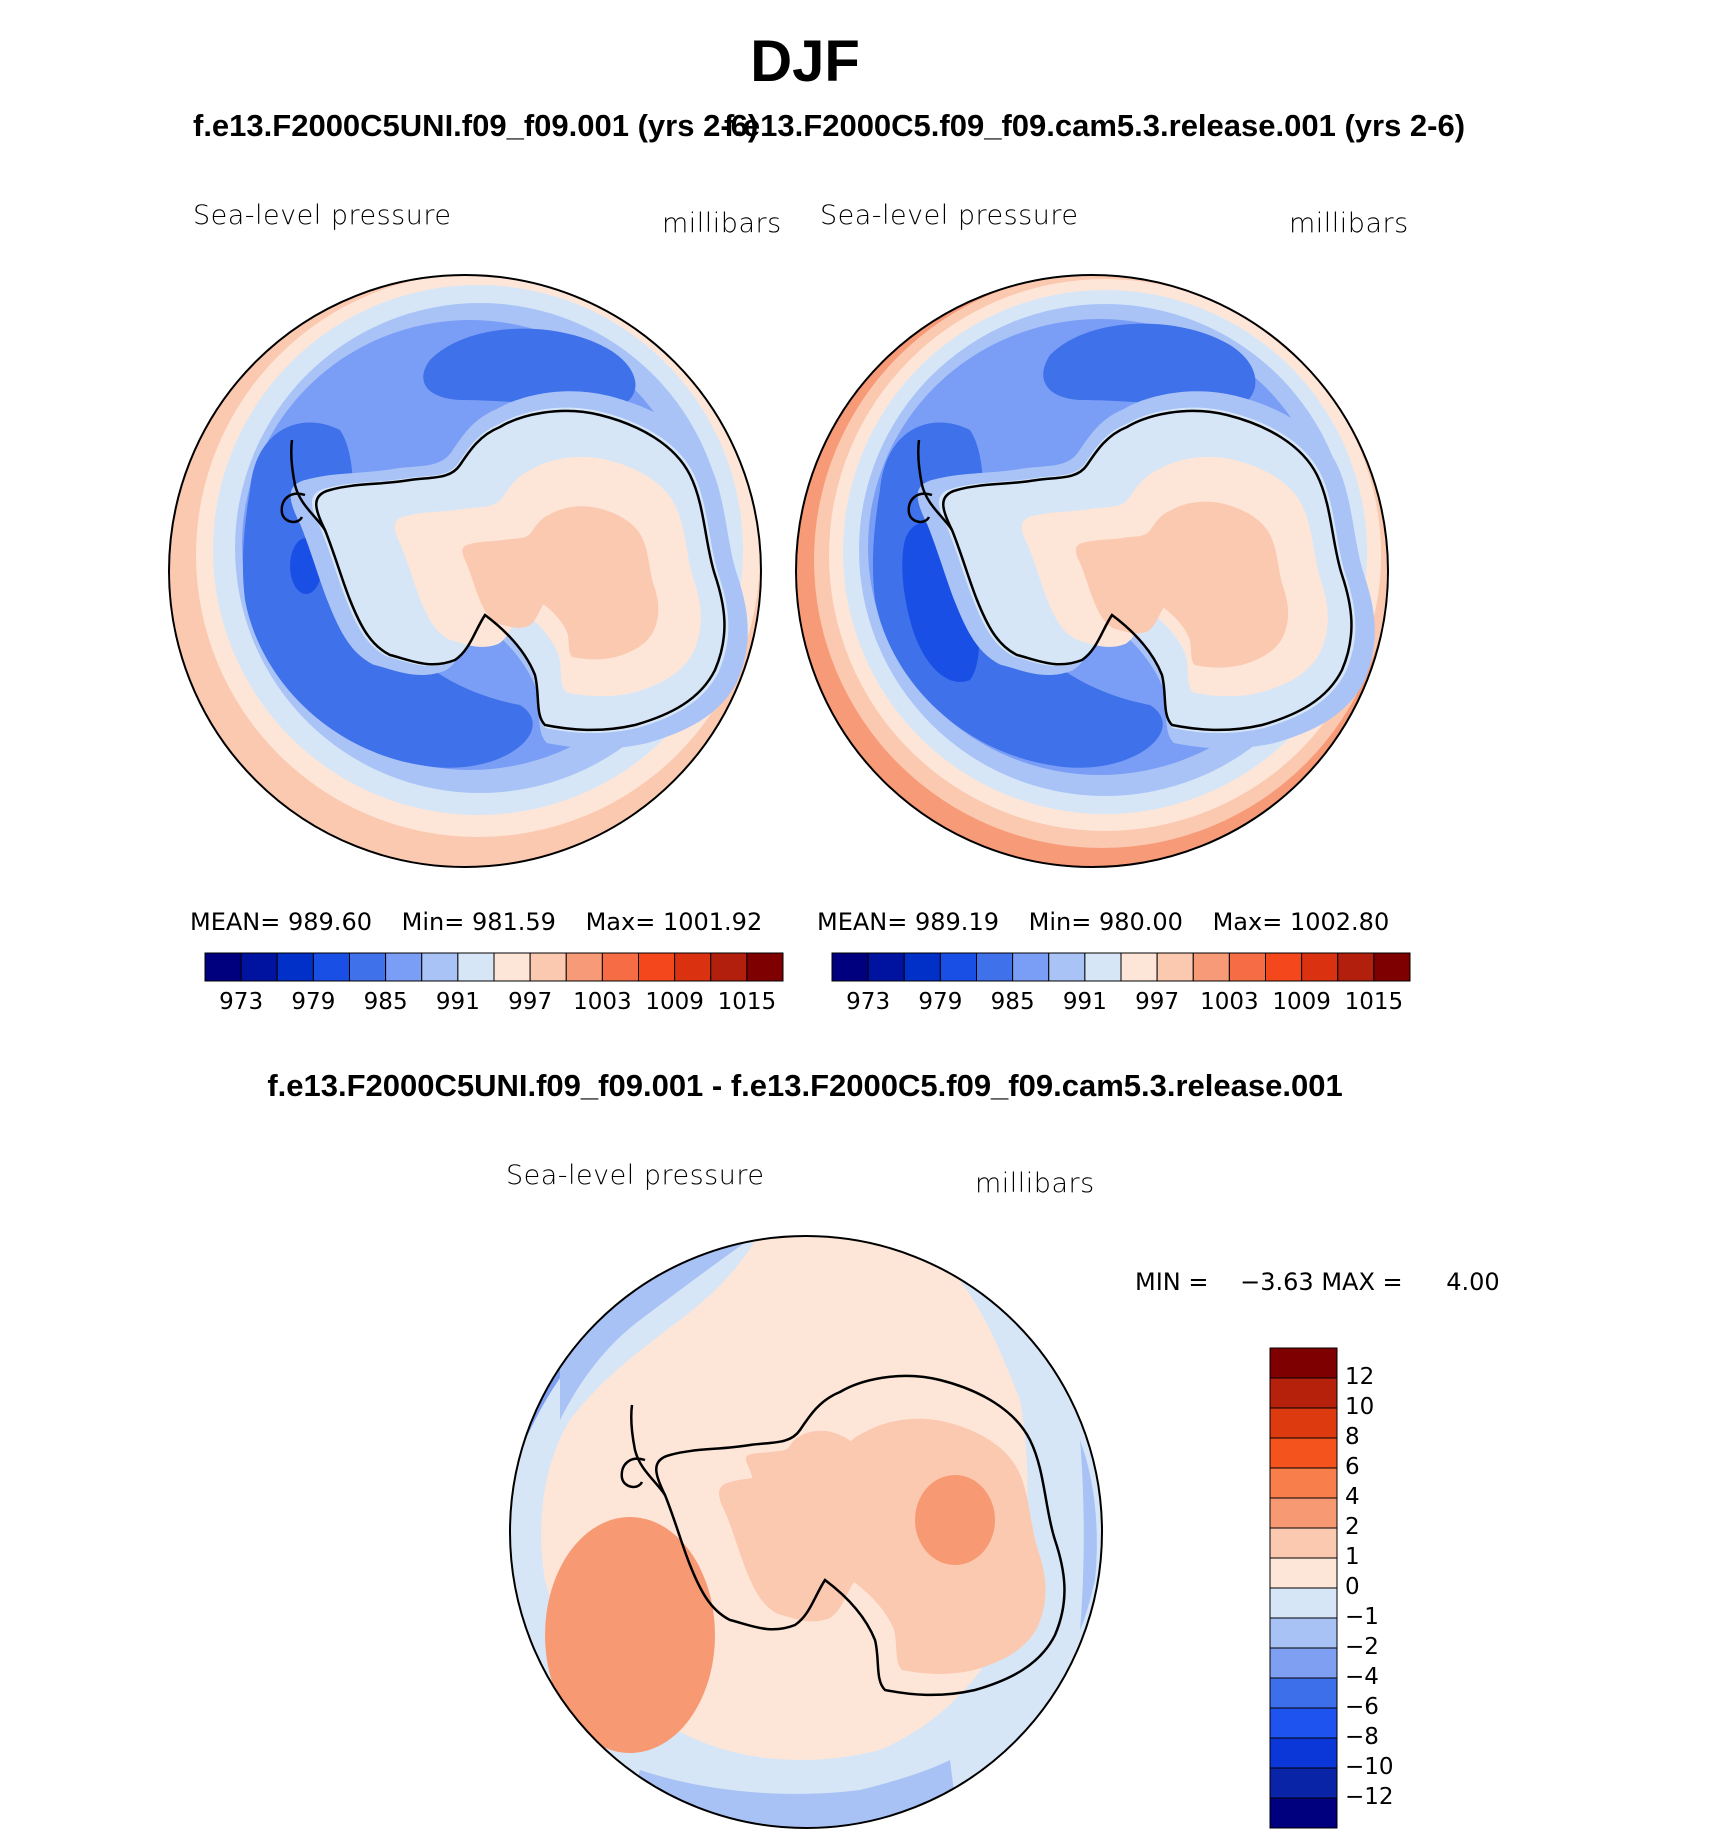  Describe the element at coordinates (1362, 1647) in the screenshot. I see `colorbar-tick-label: −2` at that location.